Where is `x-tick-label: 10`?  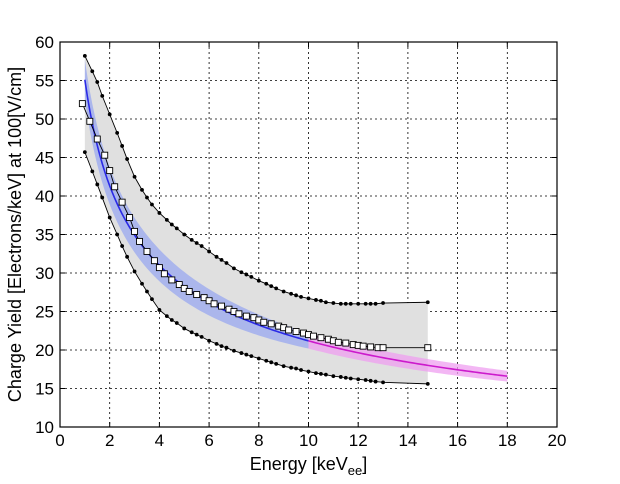
x-tick-label: 10 is located at coordinates (308, 440).